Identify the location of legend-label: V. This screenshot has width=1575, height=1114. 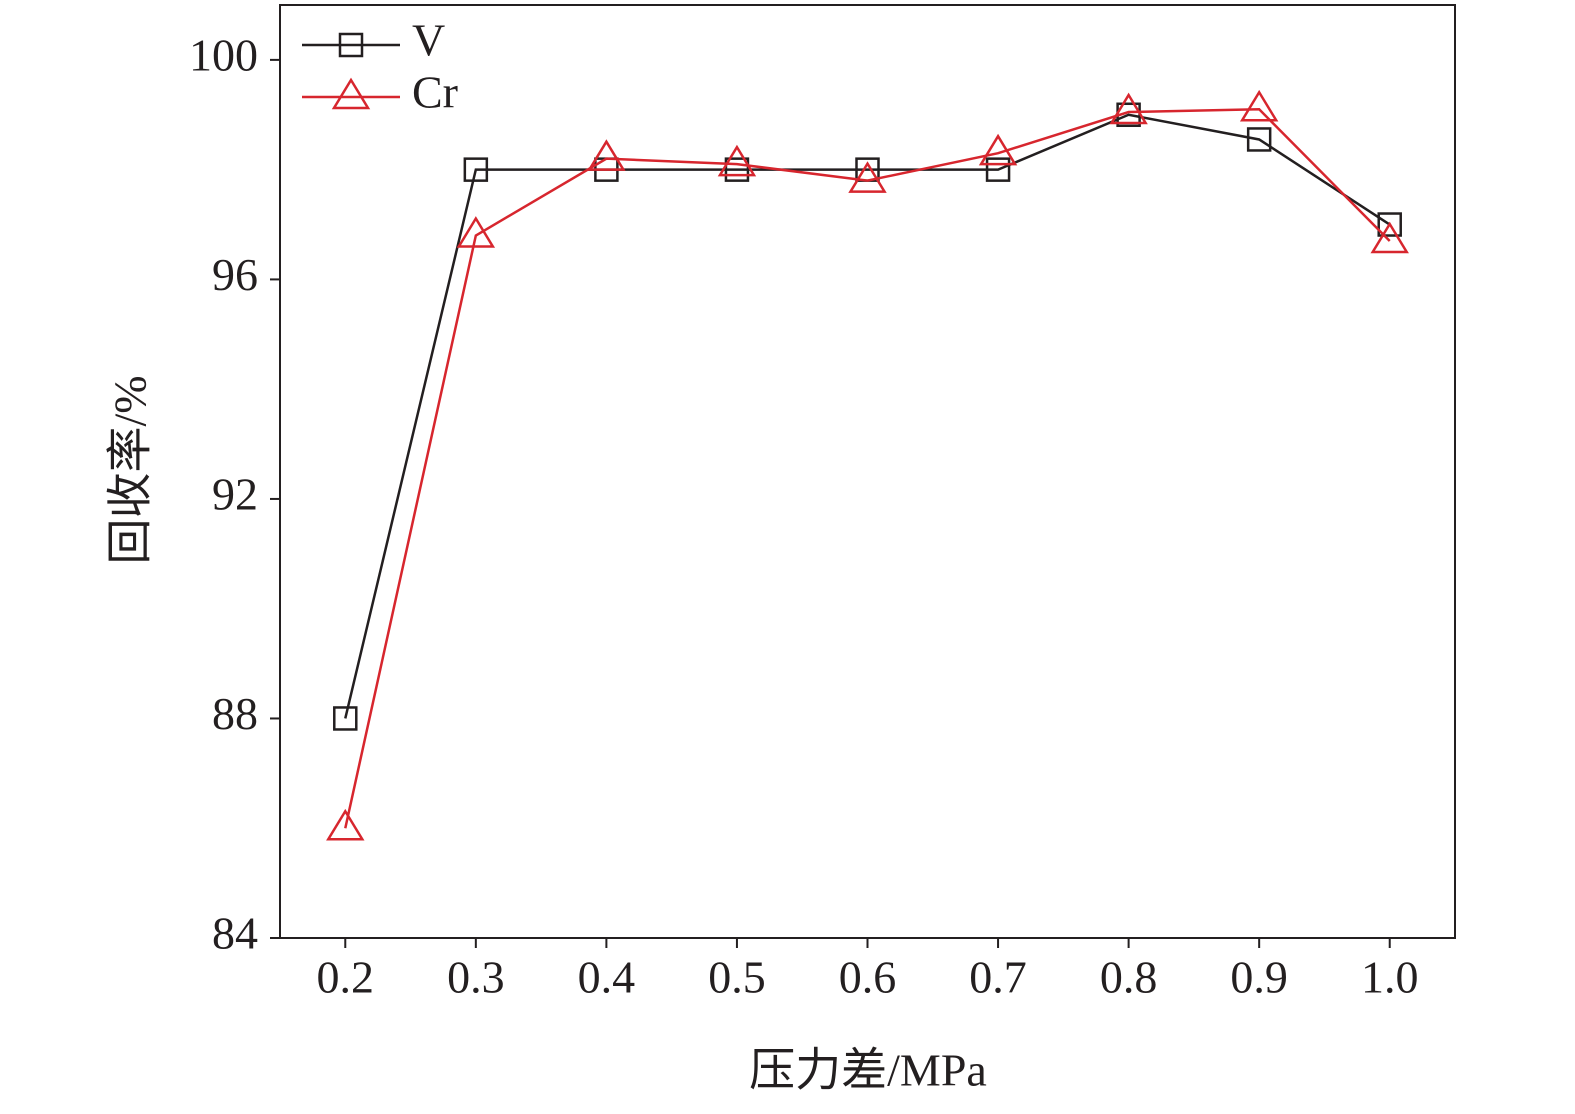
(428, 40).